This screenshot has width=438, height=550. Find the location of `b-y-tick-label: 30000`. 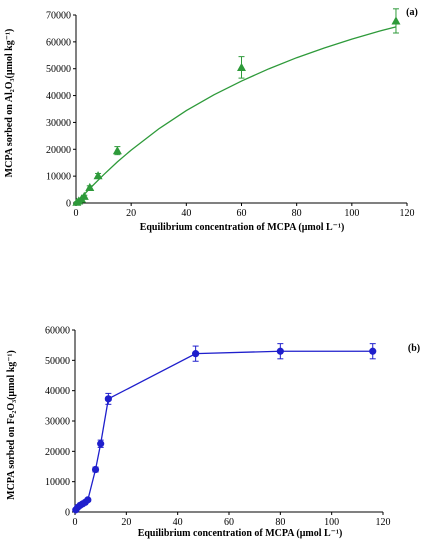

b-y-tick-label: 30000 is located at coordinates (57, 422).